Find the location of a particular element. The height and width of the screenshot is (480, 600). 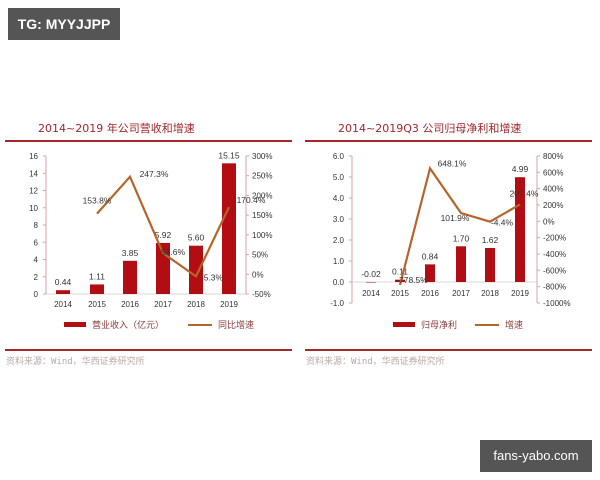

chart1-legend: 营业收入（亿元） 同比增速 is located at coordinates (159, 324).